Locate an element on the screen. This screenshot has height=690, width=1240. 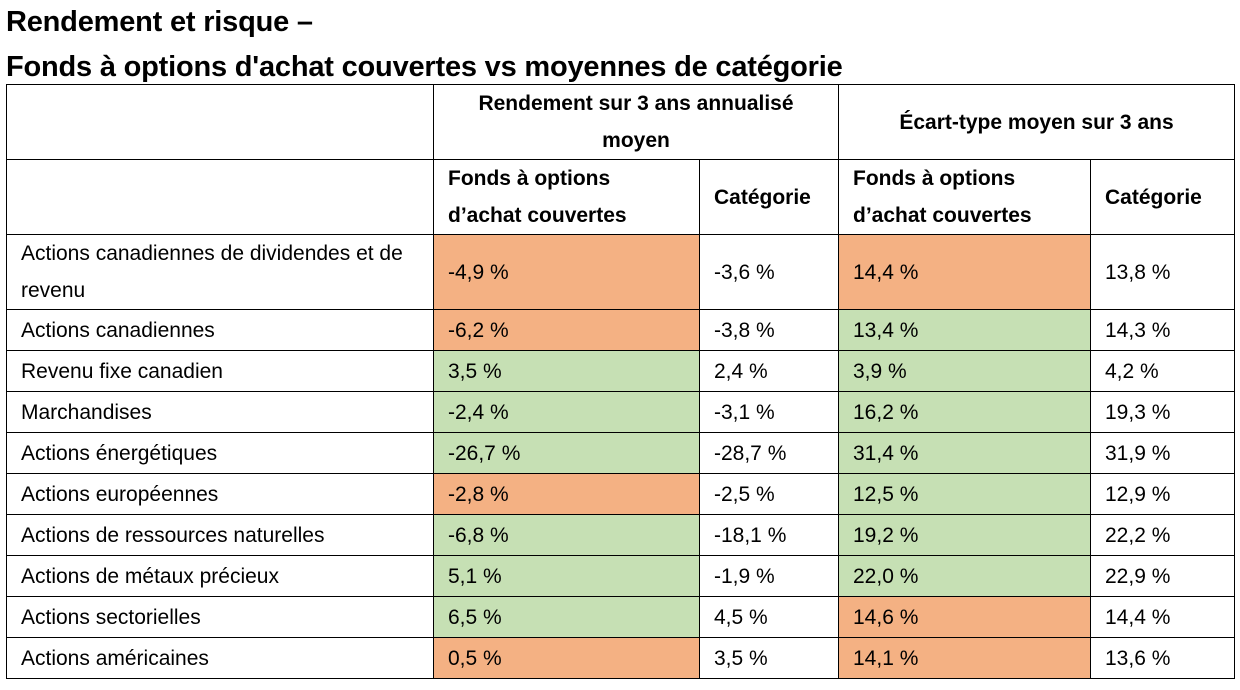
row-label: Actions européennes is located at coordinates (220, 494).